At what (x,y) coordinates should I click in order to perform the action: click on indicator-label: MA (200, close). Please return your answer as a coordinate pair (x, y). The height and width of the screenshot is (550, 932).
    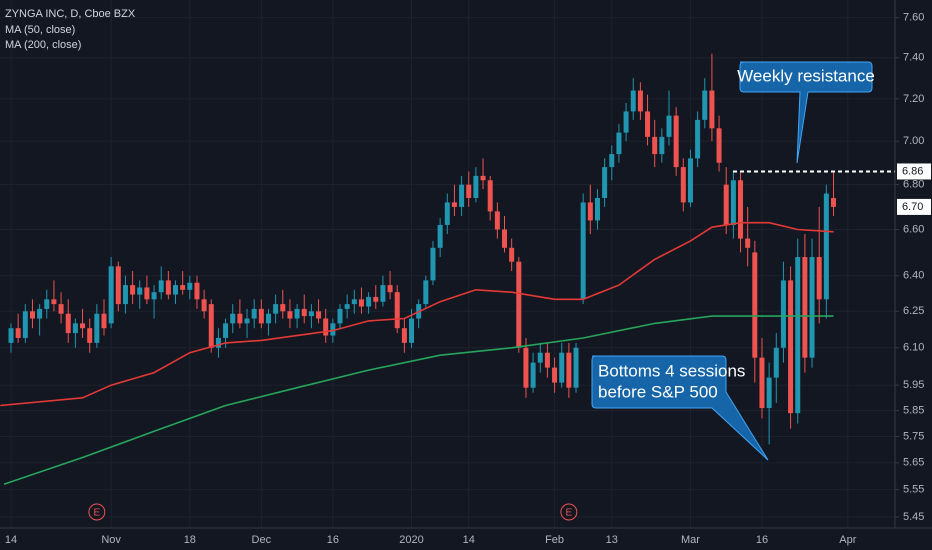
    Looking at the image, I should click on (43, 45).